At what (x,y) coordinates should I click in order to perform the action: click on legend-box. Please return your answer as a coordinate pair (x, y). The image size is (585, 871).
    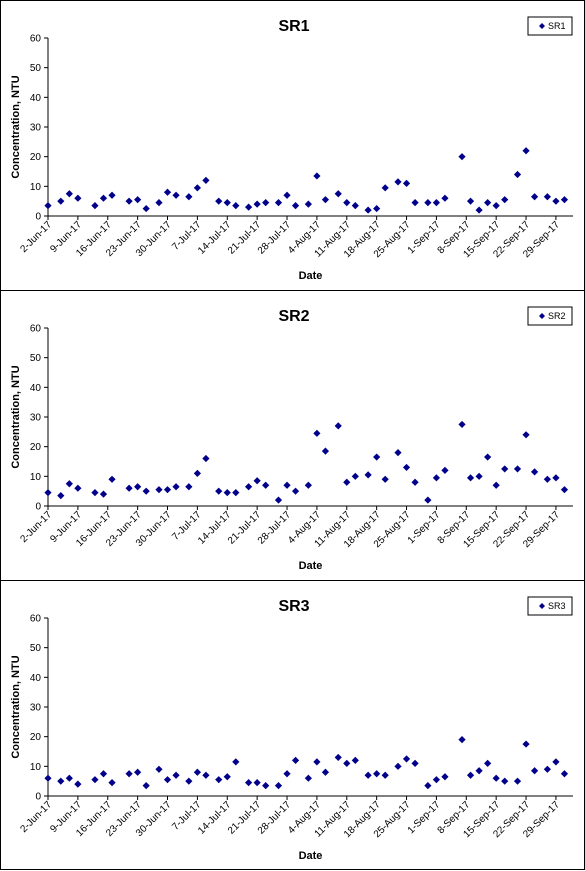
    Looking at the image, I should click on (550, 606).